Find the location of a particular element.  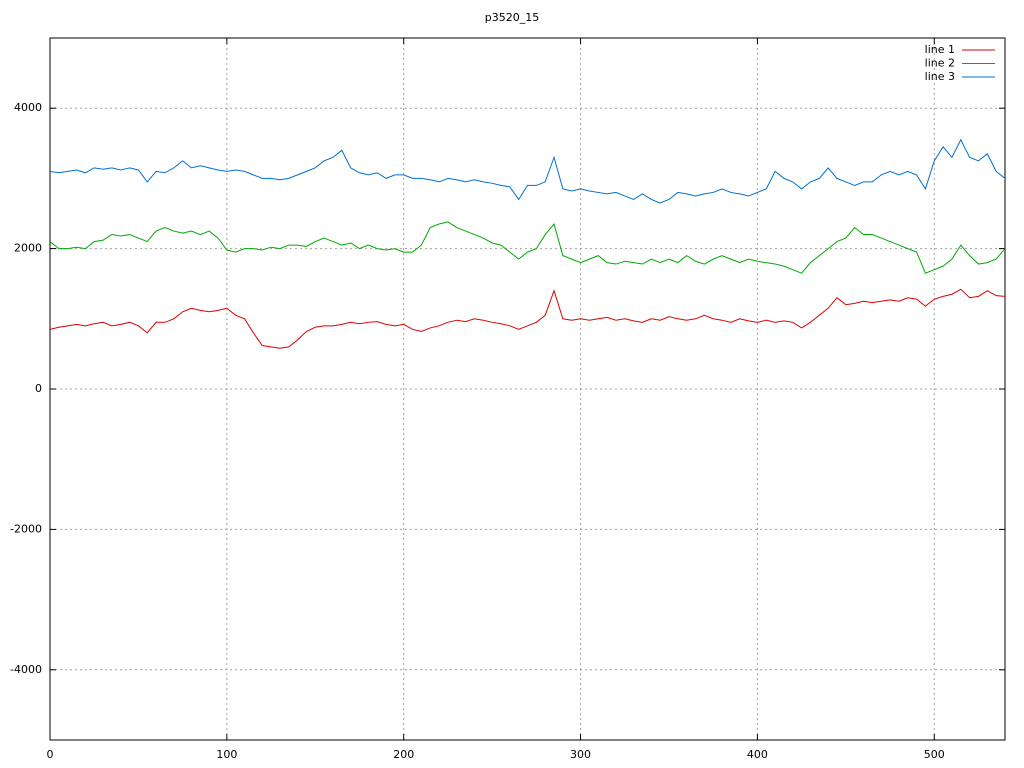

legend-label: line 3 is located at coordinates (940, 76).